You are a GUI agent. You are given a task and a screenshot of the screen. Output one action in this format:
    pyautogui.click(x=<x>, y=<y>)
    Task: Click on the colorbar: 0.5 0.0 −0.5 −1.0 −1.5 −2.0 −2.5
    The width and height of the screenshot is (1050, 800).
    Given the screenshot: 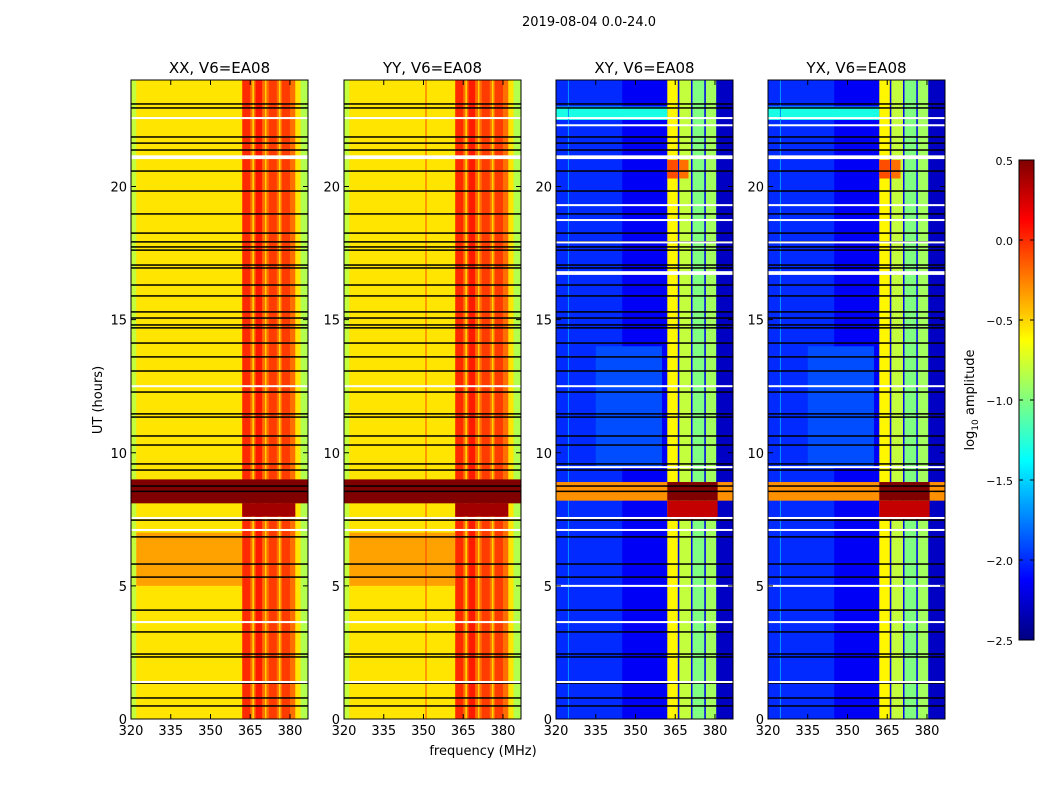 What is the action you would take?
    pyautogui.click(x=1010, y=401)
    